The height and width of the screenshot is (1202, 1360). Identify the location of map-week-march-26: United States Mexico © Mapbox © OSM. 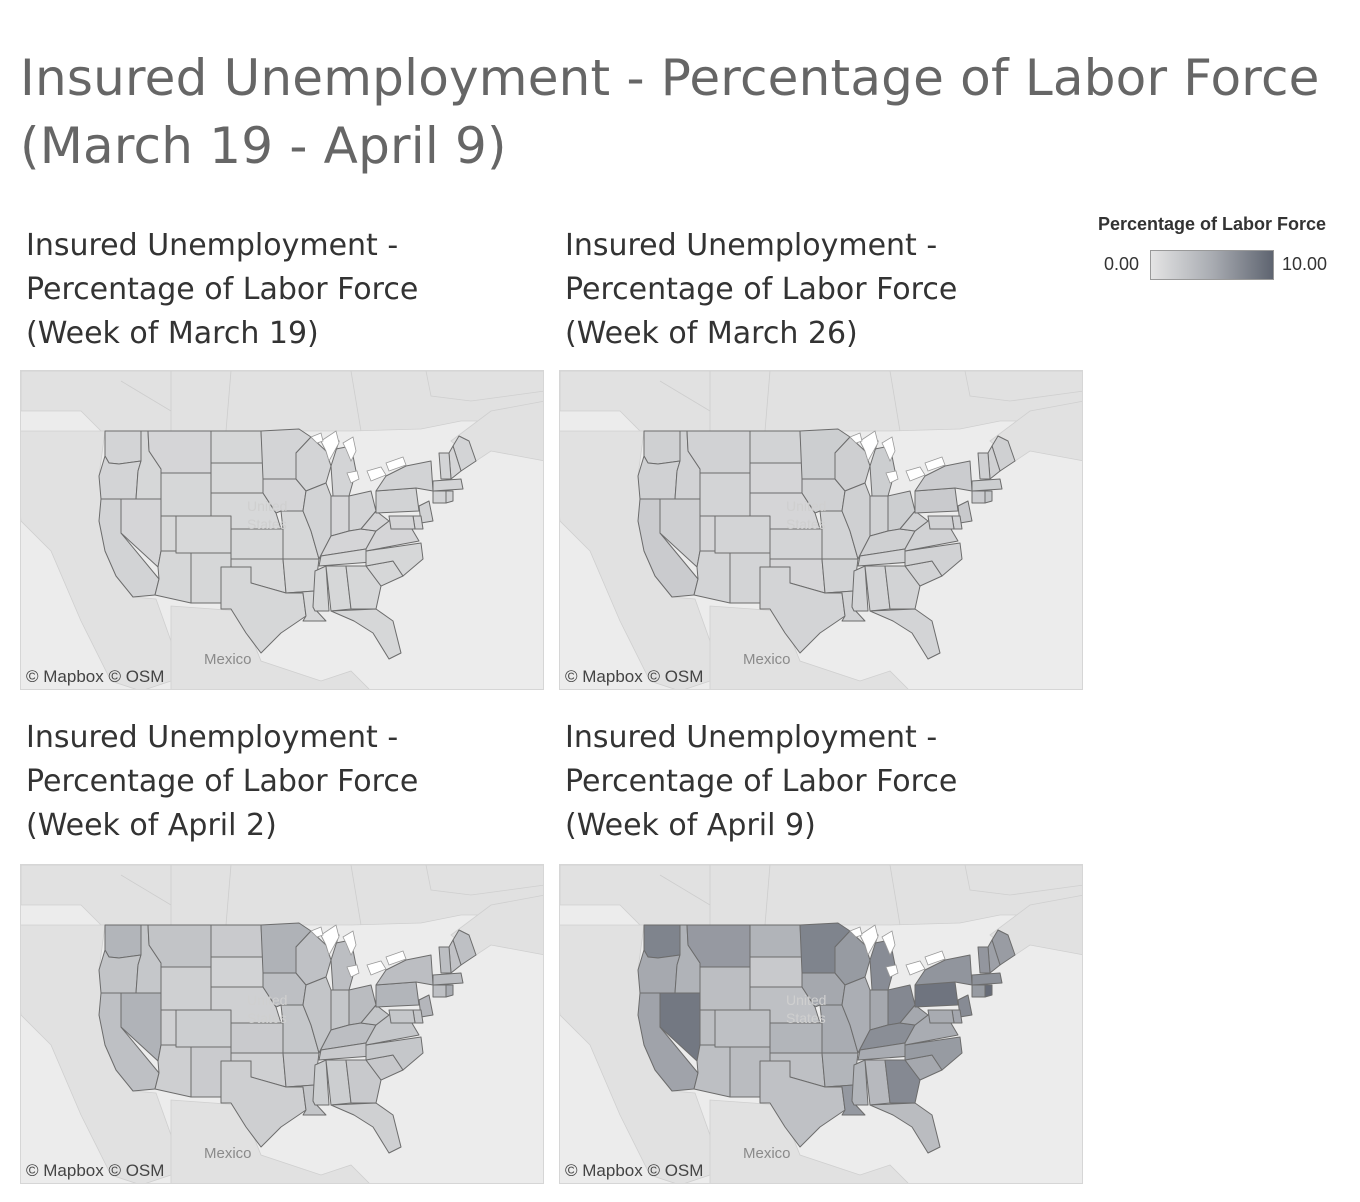
(821, 530).